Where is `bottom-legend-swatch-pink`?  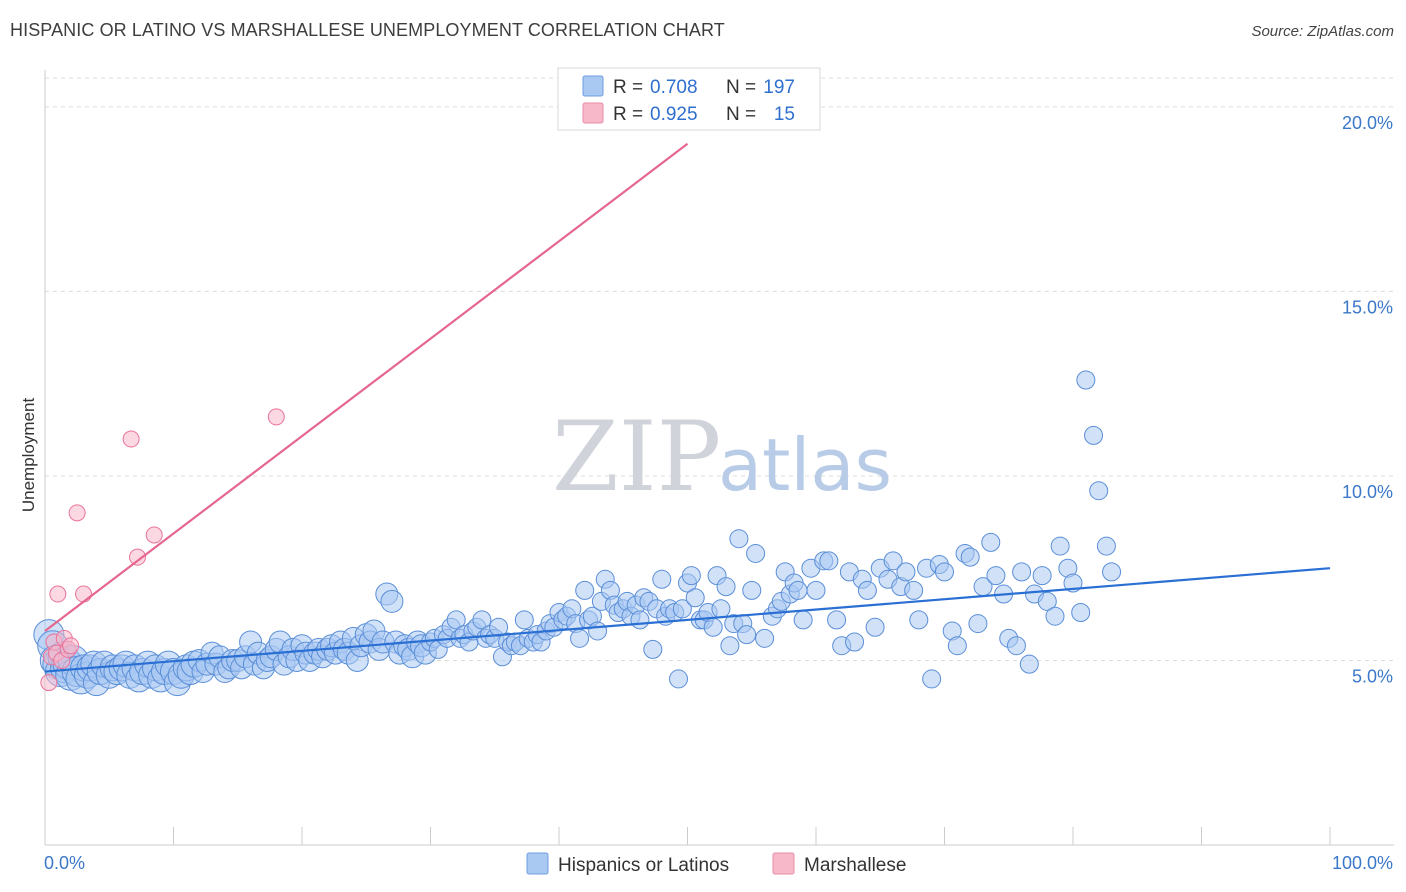
bottom-legend-swatch-pink is located at coordinates (783, 863).